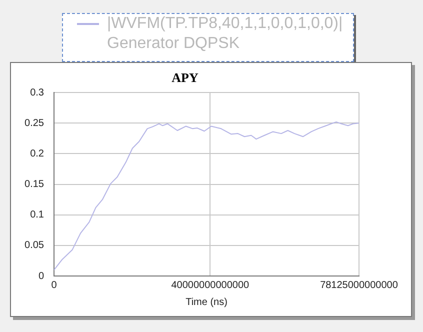 This screenshot has height=332, width=423. What do you see at coordinates (37, 154) in the screenshot?
I see `y-tick-label: 0.2` at bounding box center [37, 154].